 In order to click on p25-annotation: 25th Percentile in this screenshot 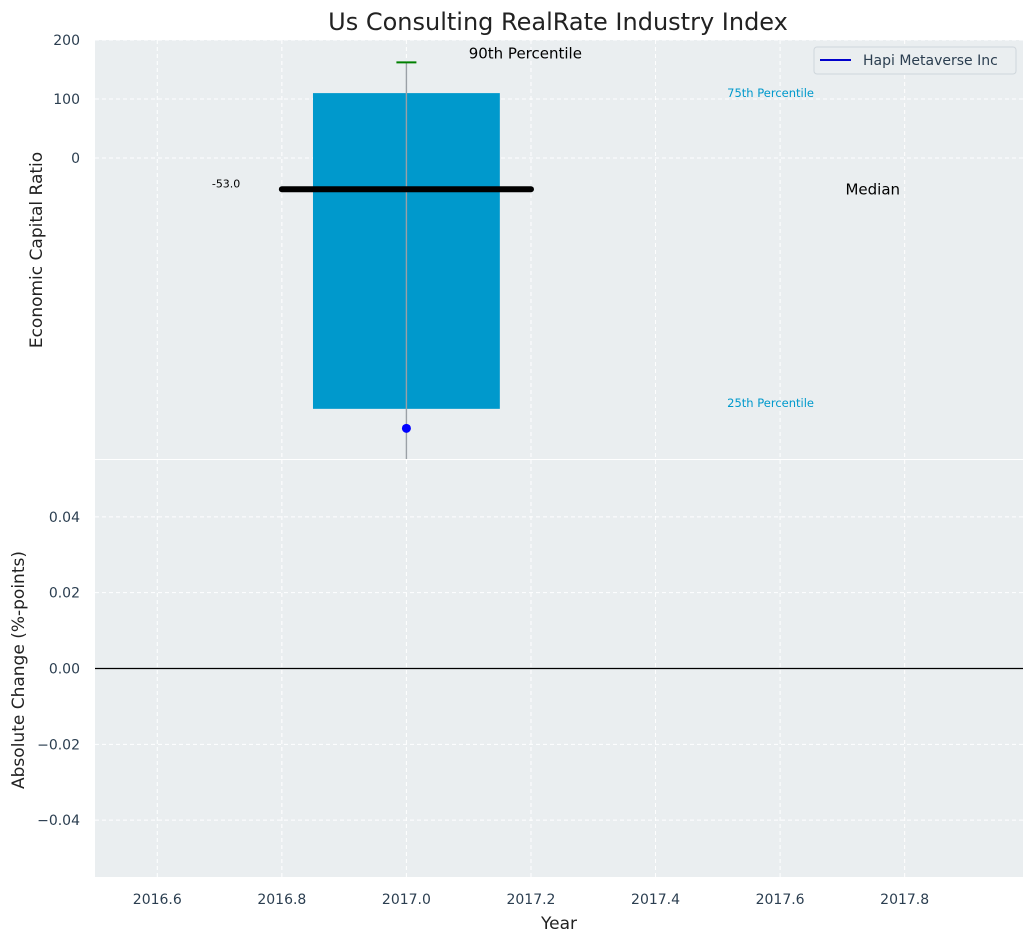, I will do `click(770, 403)`.